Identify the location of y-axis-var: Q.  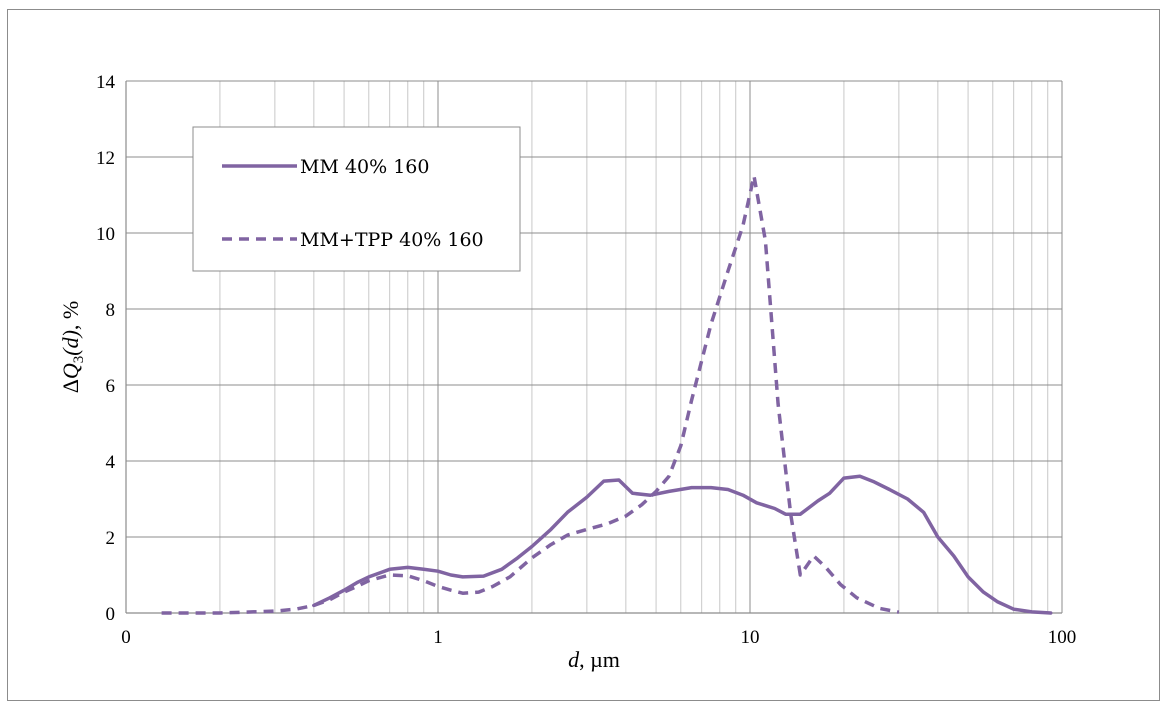
(70, 371).